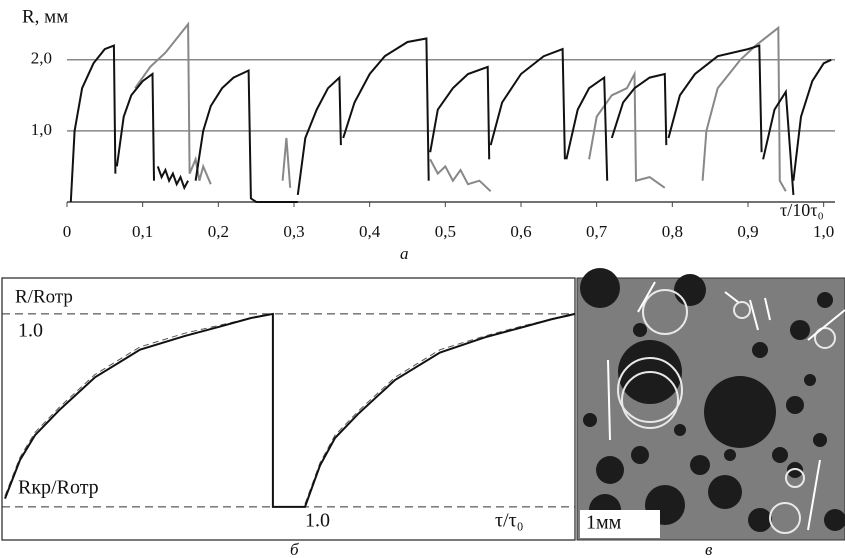 This screenshot has height=558, width=845. Describe the element at coordinates (709, 549) in the screenshot. I see `panel-label: в` at that location.